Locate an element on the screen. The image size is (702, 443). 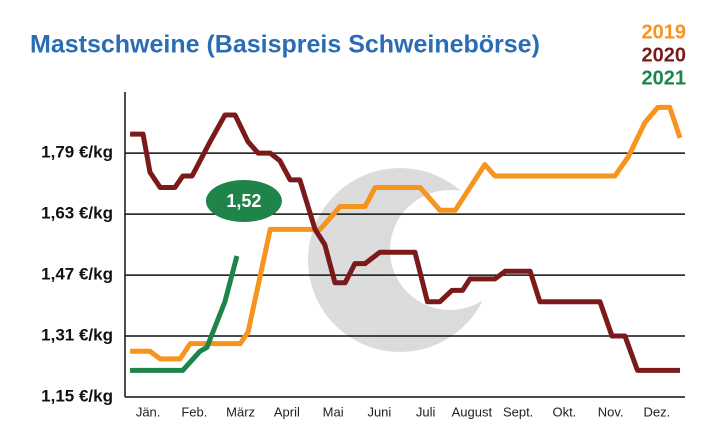
y-tick-label: 1,15 €/kg is located at coordinates (77, 395).